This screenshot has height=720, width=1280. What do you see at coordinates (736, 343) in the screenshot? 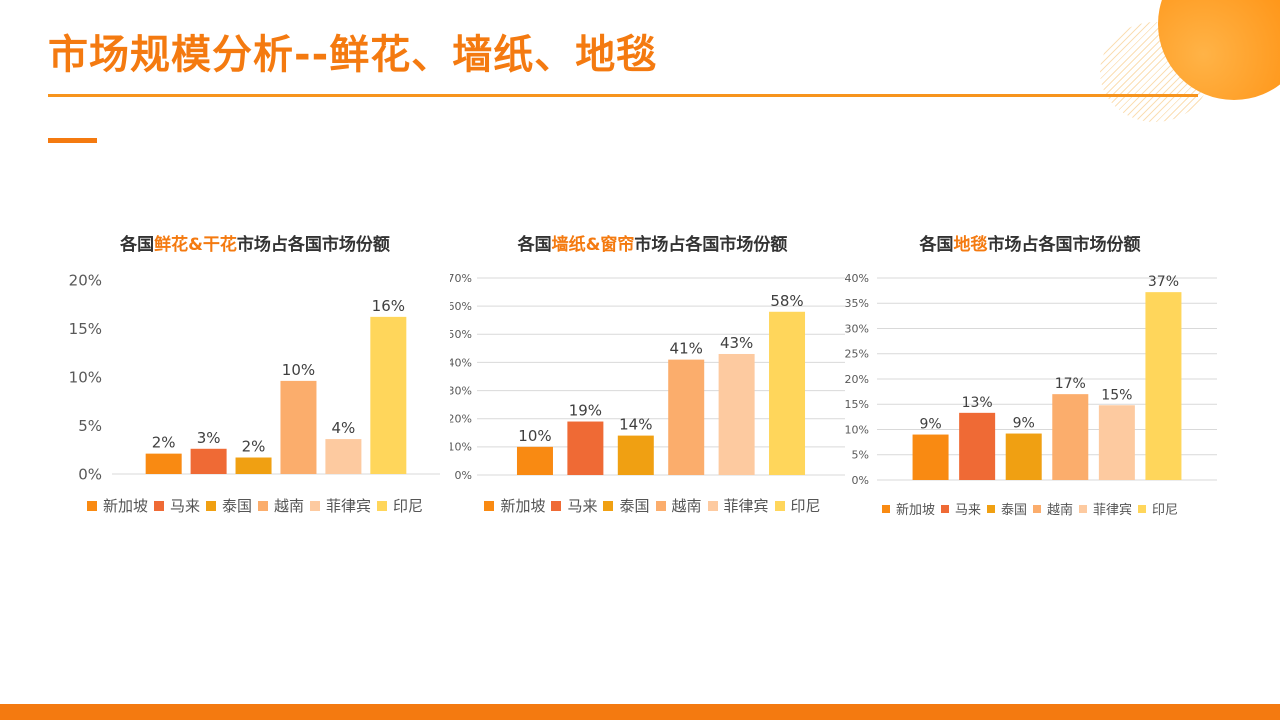
I see `bar-value-label: 43%` at bounding box center [736, 343].